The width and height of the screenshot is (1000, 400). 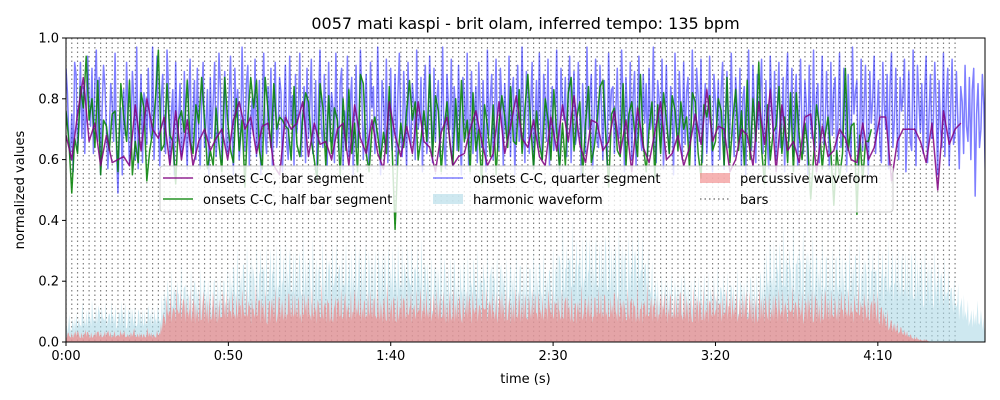 I want to click on y-tick-label-4: 0.8, so click(x=48, y=99).